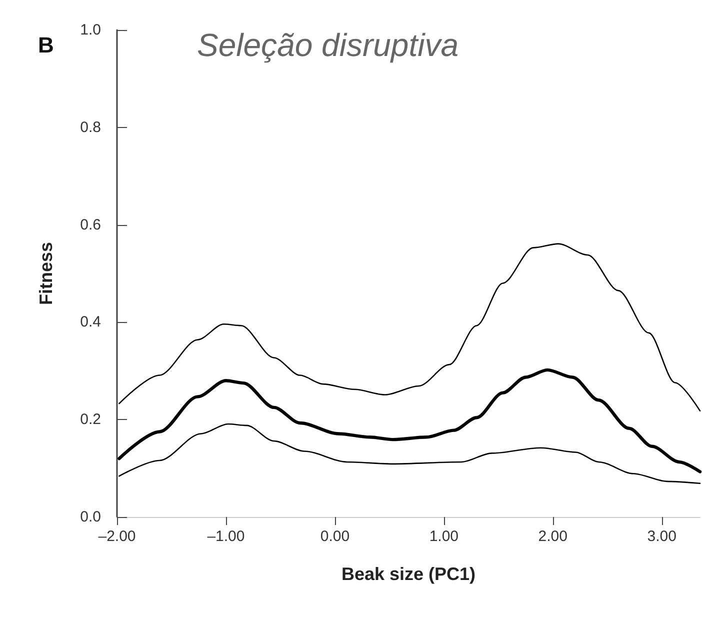  I want to click on x-tick-label: 0.00, so click(335, 536).